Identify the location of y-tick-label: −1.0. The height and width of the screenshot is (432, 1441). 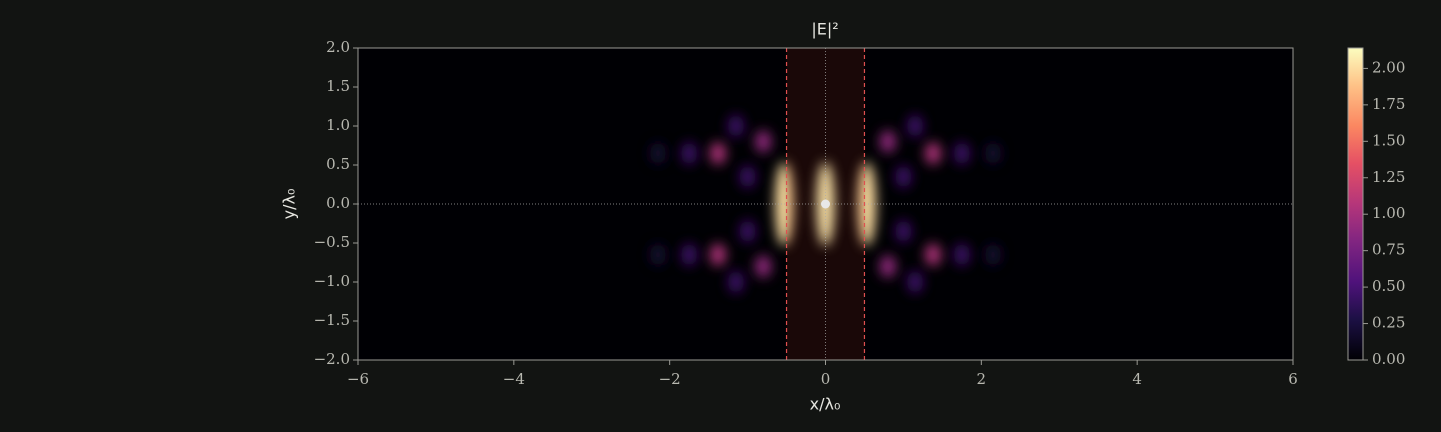
(332, 281).